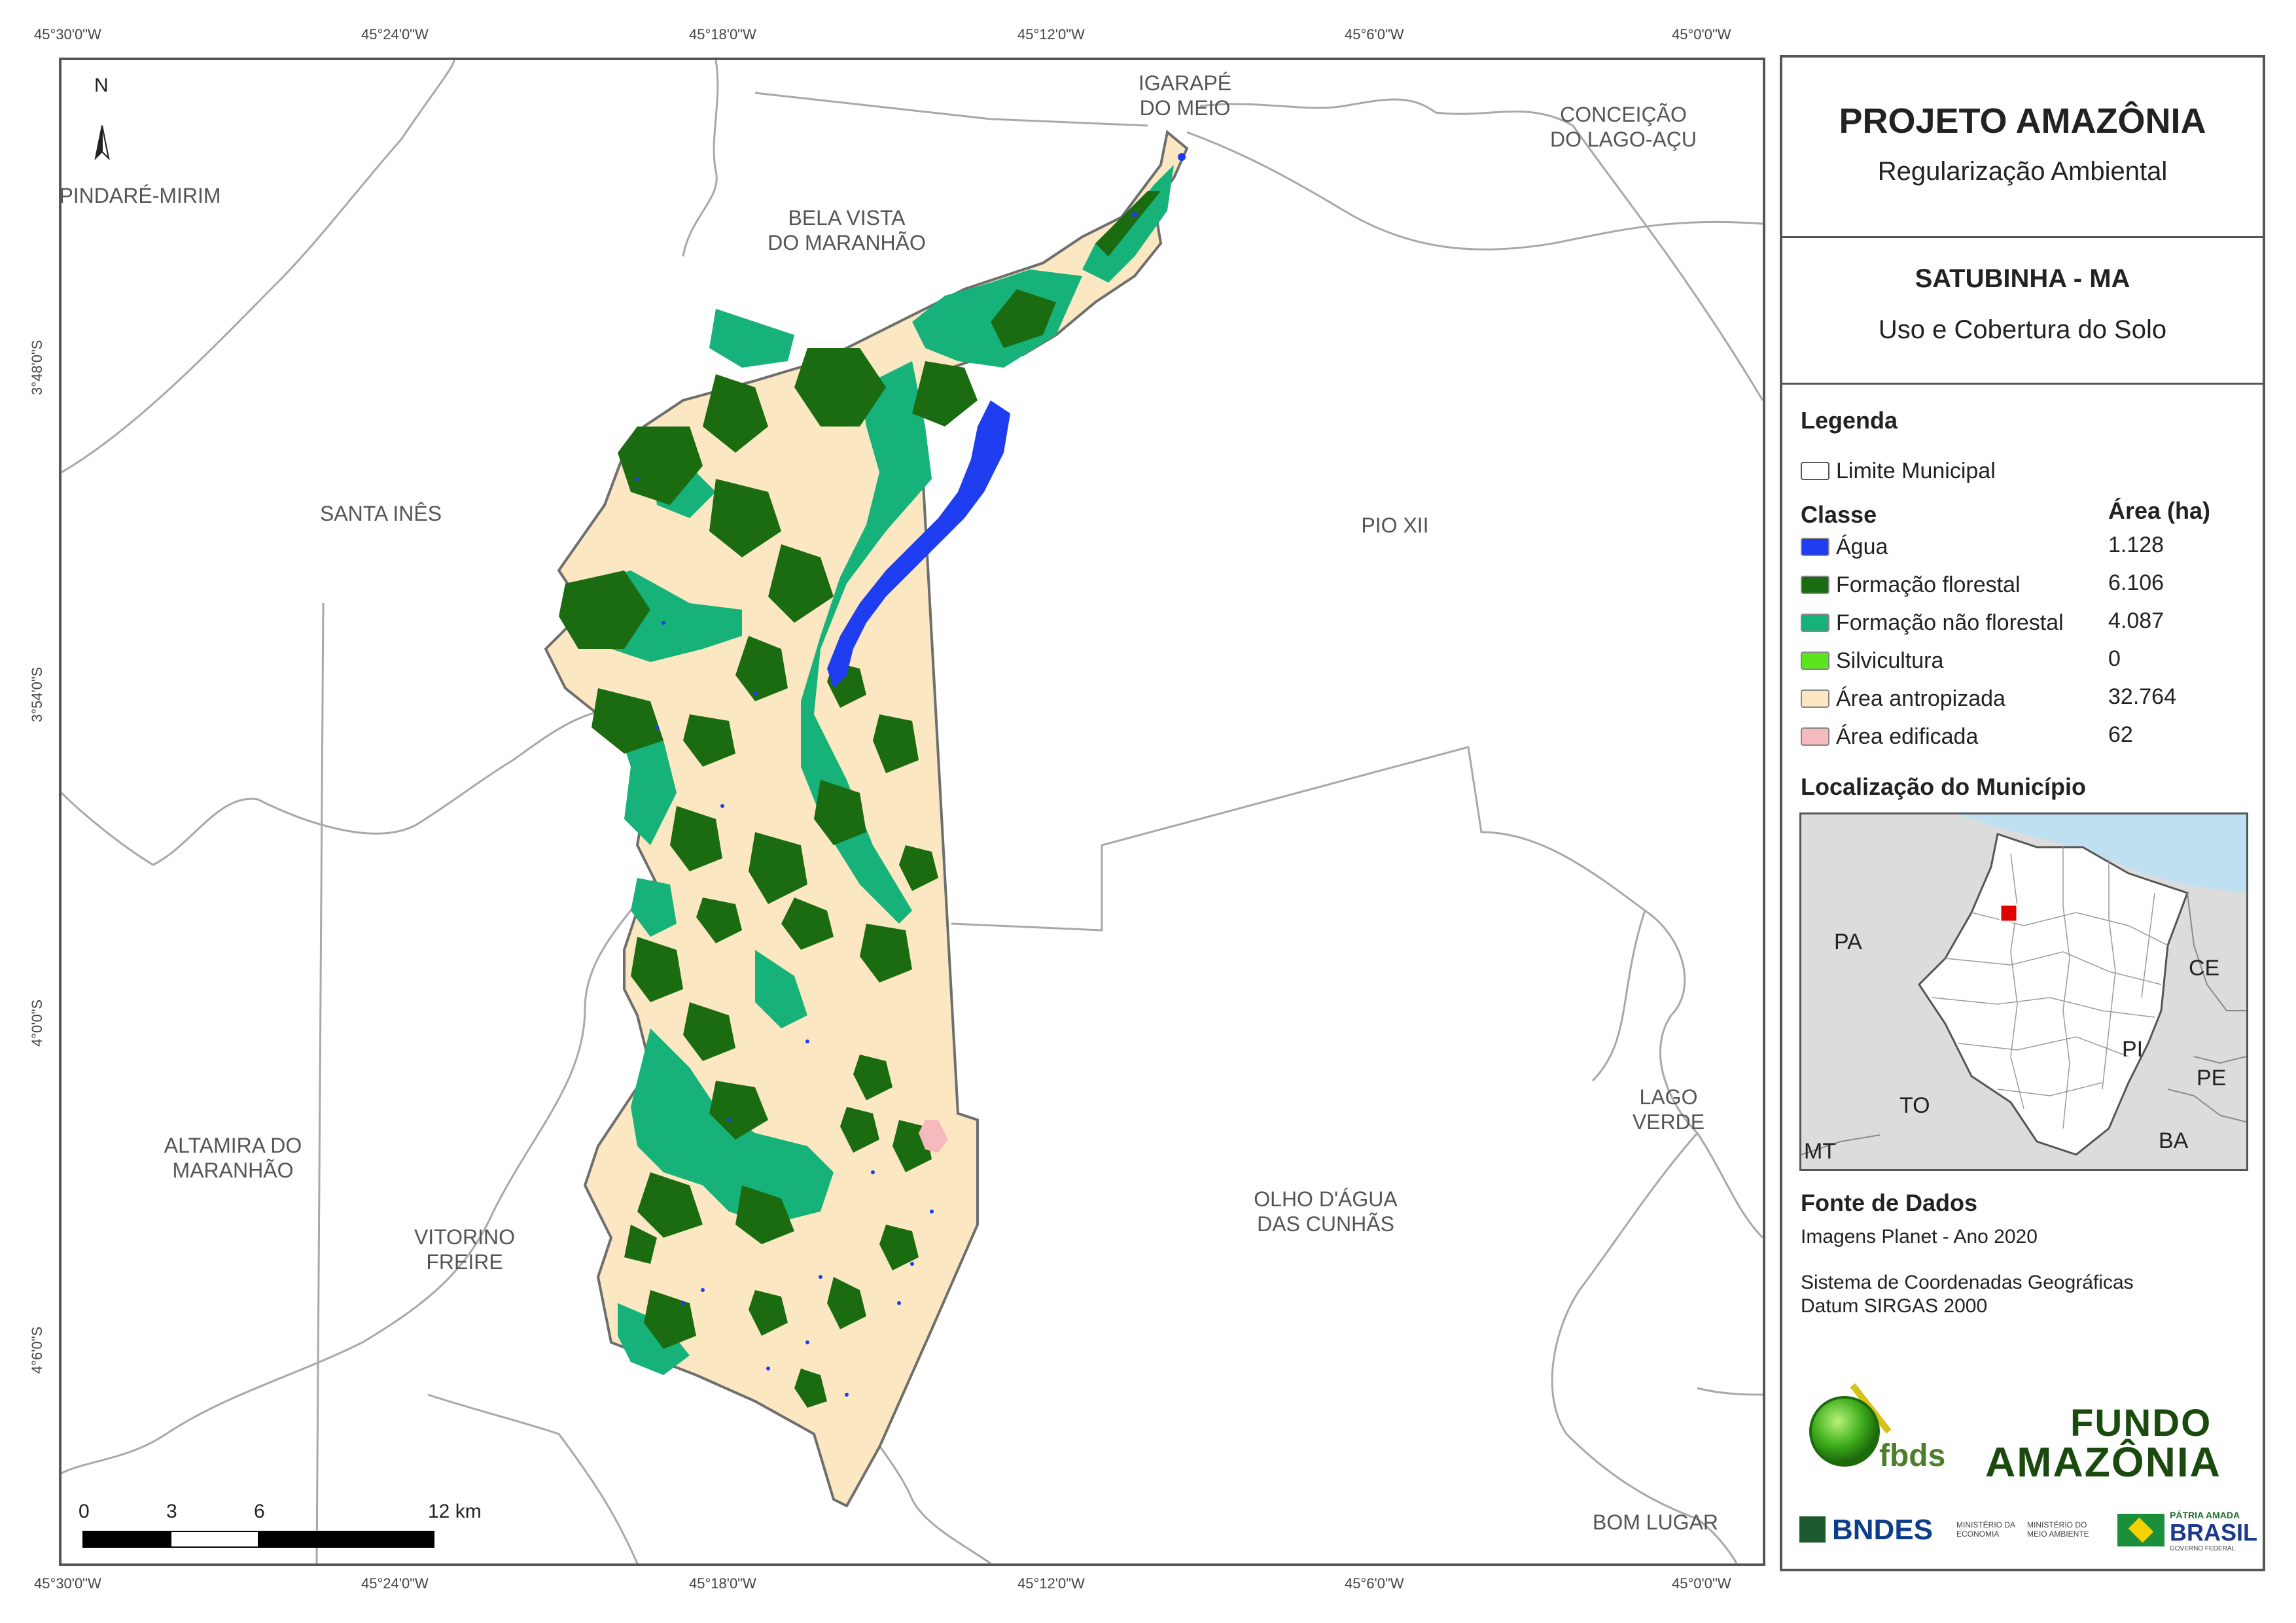 The width and height of the screenshot is (2296, 1623). Describe the element at coordinates (1850, 421) in the screenshot. I see `legend-title: Legenda` at that location.